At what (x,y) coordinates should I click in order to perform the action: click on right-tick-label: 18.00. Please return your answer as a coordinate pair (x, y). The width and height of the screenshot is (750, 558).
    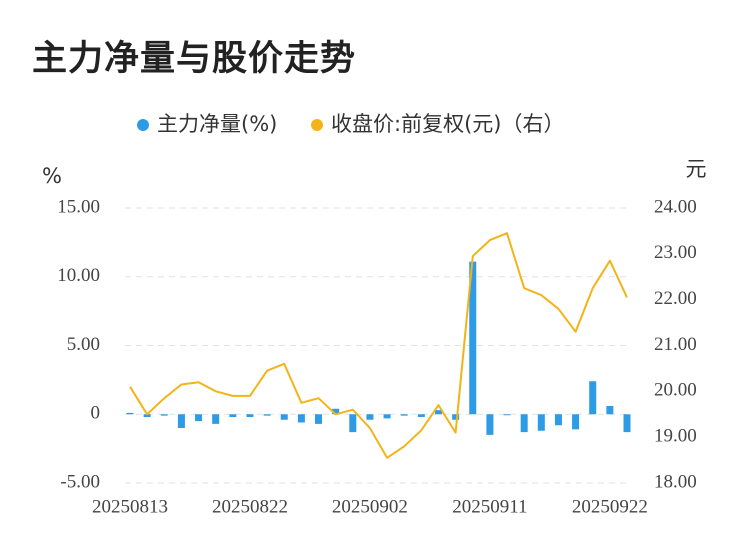
    Looking at the image, I should click on (675, 481).